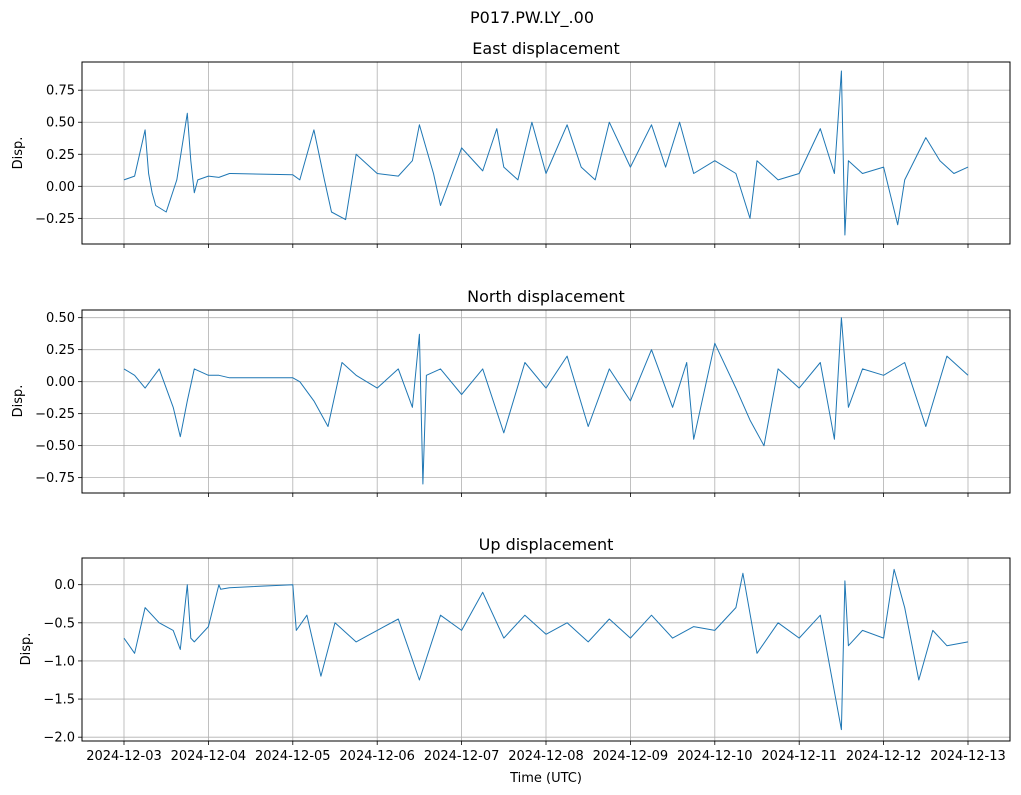 This screenshot has width=1021, height=795. Describe the element at coordinates (60, 91) in the screenshot. I see `east-ytick-label: 0.75` at that location.